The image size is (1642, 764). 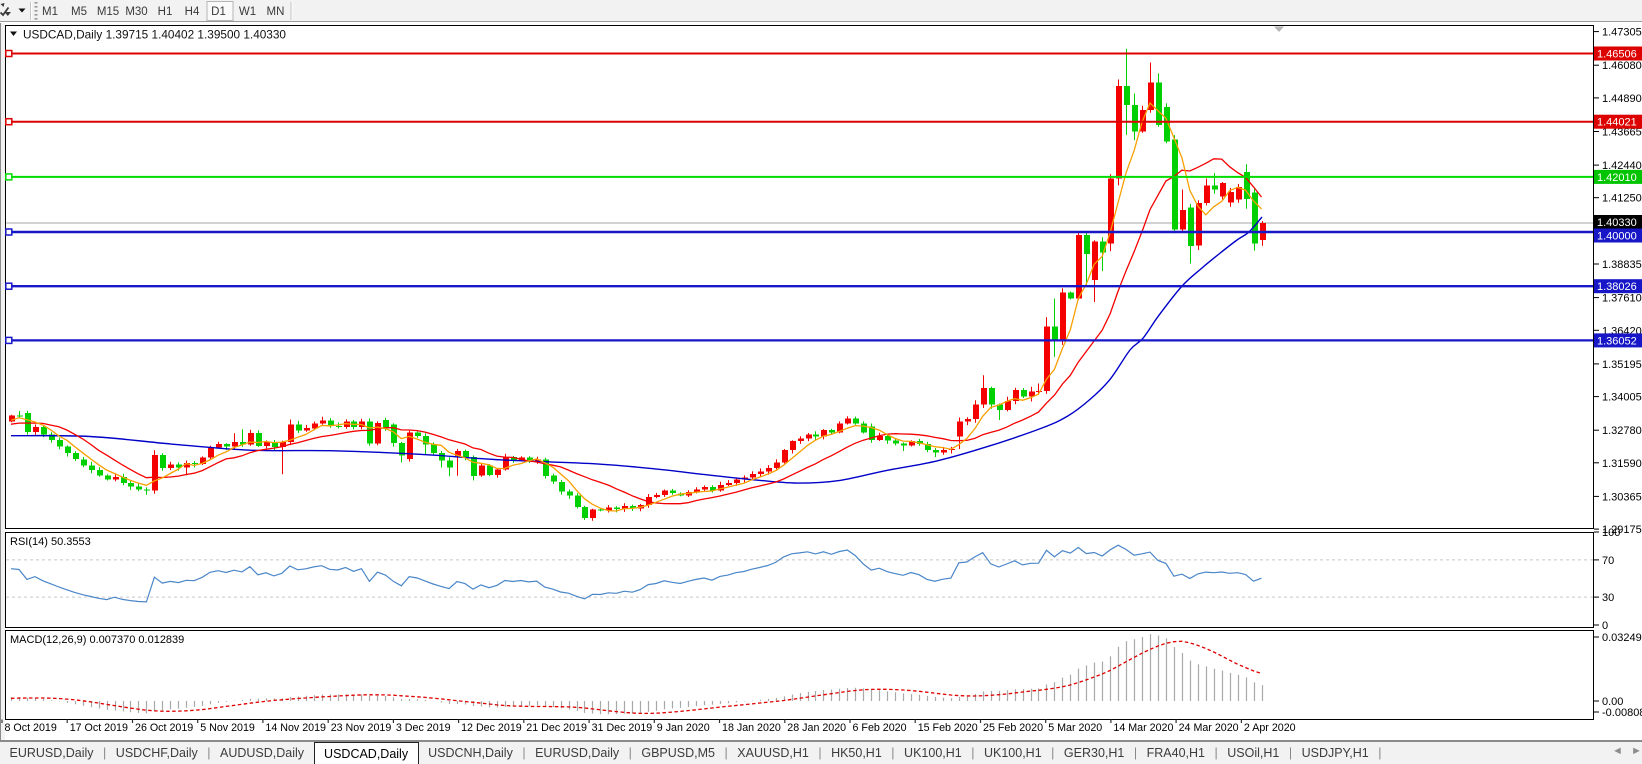 I want to click on svg-text: MN, so click(x=276, y=12).